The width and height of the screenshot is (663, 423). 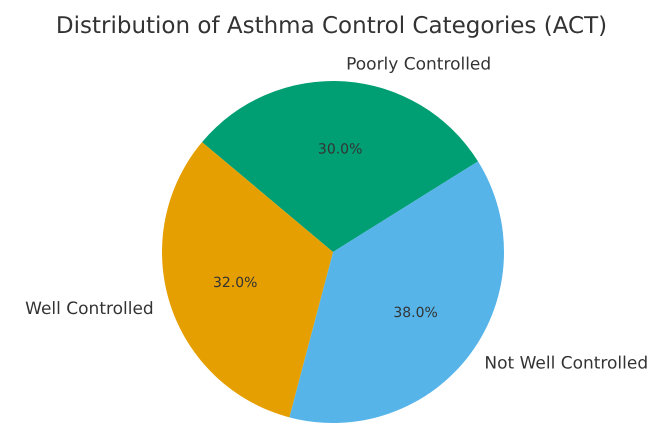 I want to click on slice-label: Well Controlled, so click(x=89, y=308).